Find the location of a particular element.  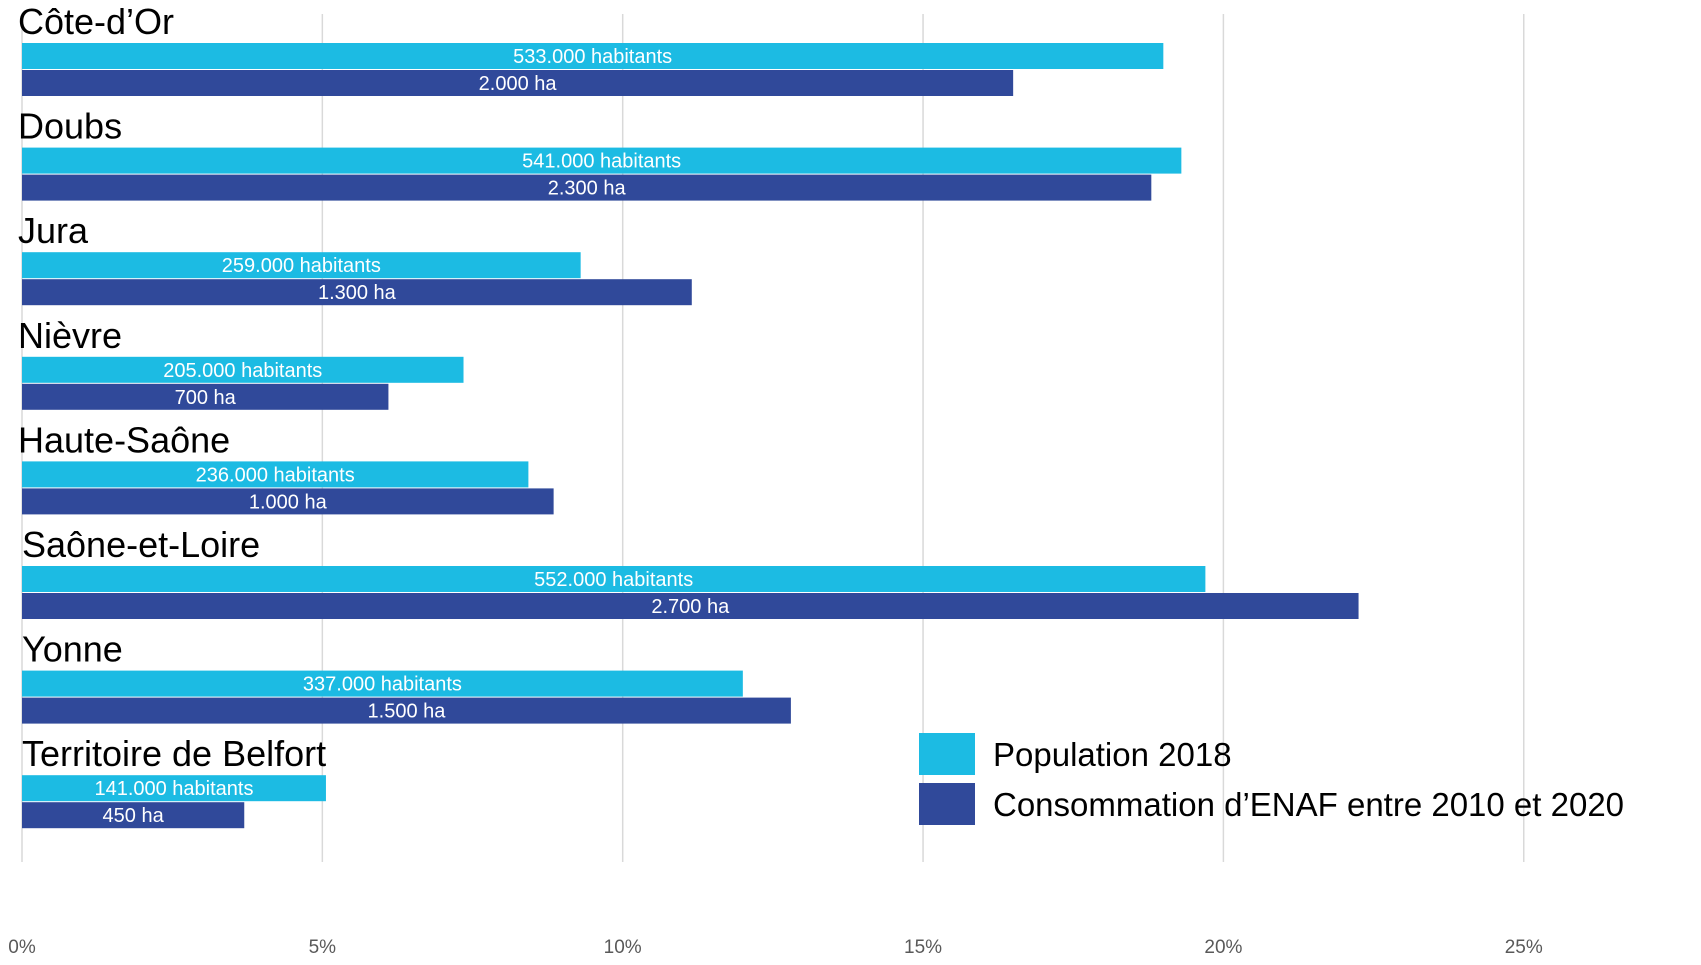

bar-data-label: 141.000 habitants is located at coordinates (173, 789).